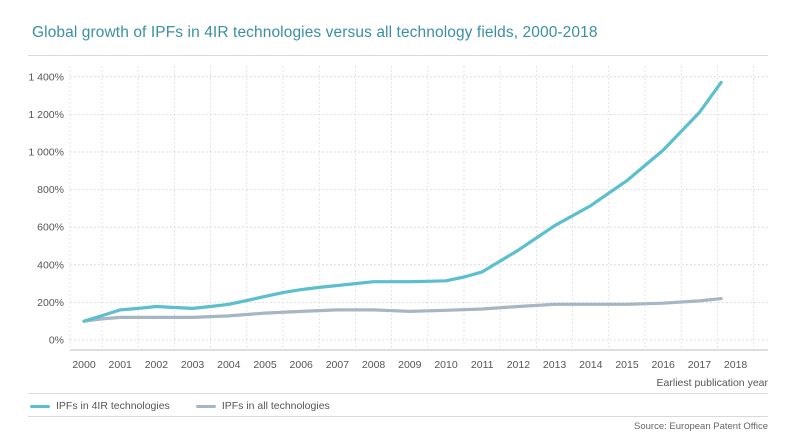 The width and height of the screenshot is (800, 438). I want to click on x-tick-label: 2004, so click(229, 365).